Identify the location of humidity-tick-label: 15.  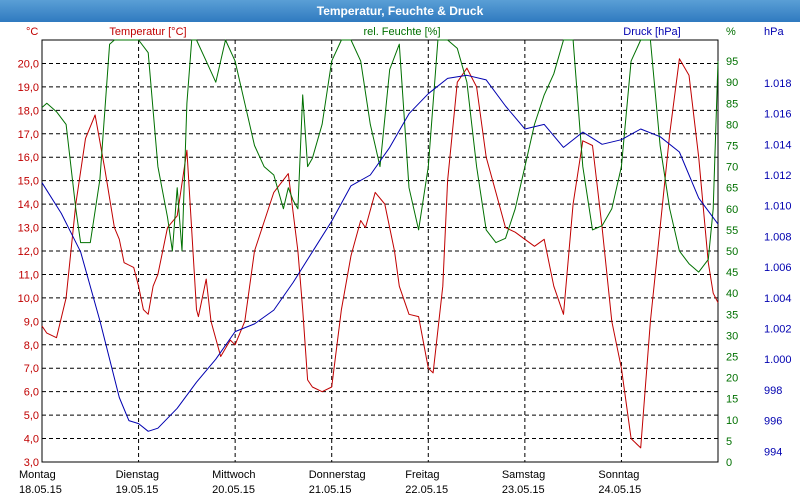
(732, 400).